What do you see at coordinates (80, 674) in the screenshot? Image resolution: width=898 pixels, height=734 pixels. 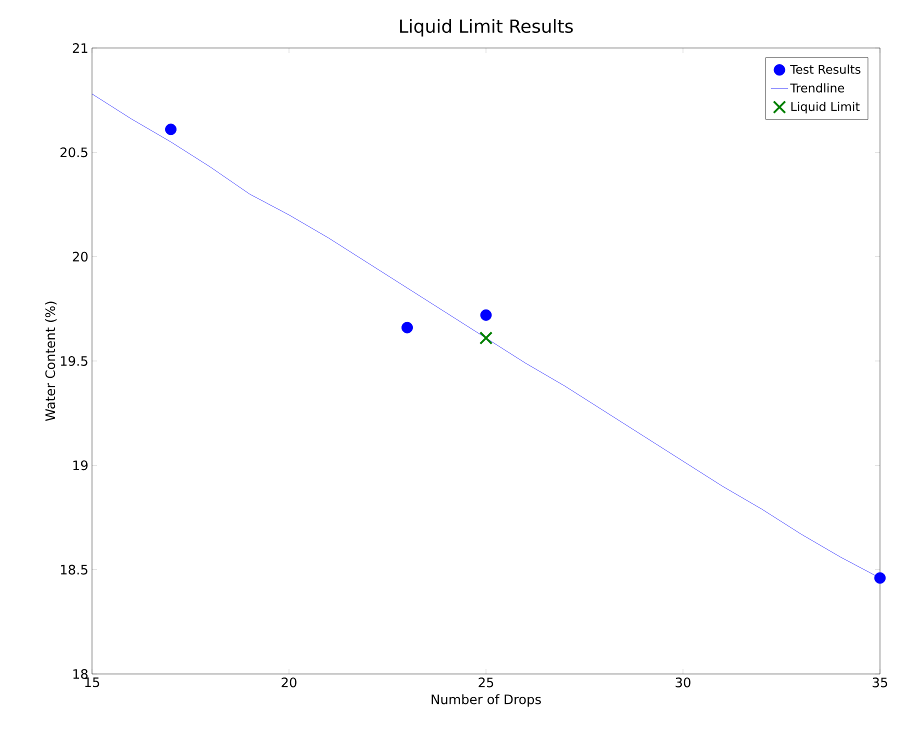 I see `y-tick-label: 18` at bounding box center [80, 674].